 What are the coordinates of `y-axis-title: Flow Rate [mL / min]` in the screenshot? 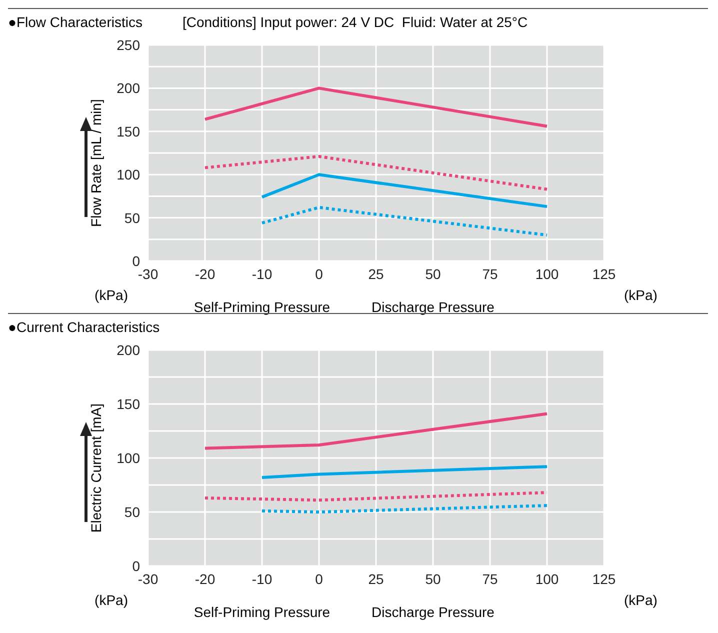 It's located at (96, 163).